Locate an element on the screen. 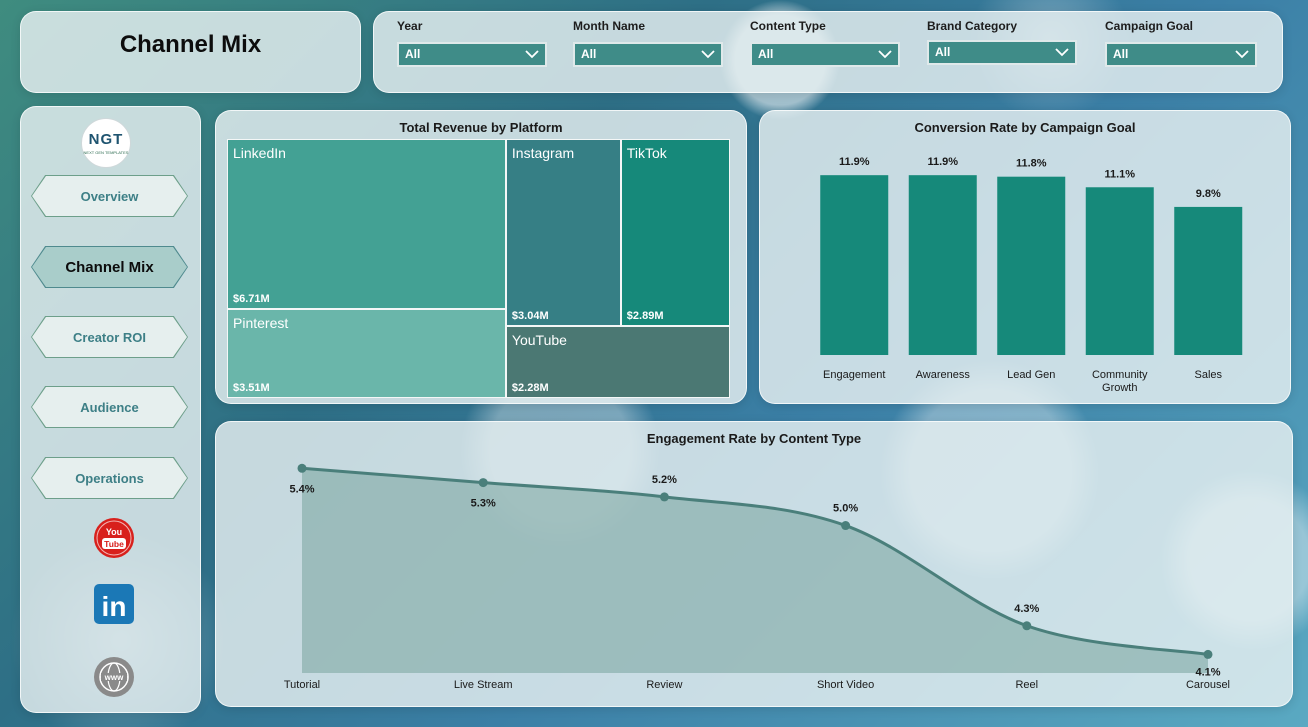 The width and height of the screenshot is (1308, 727). nav-overview-button: Overview is located at coordinates (109, 196).